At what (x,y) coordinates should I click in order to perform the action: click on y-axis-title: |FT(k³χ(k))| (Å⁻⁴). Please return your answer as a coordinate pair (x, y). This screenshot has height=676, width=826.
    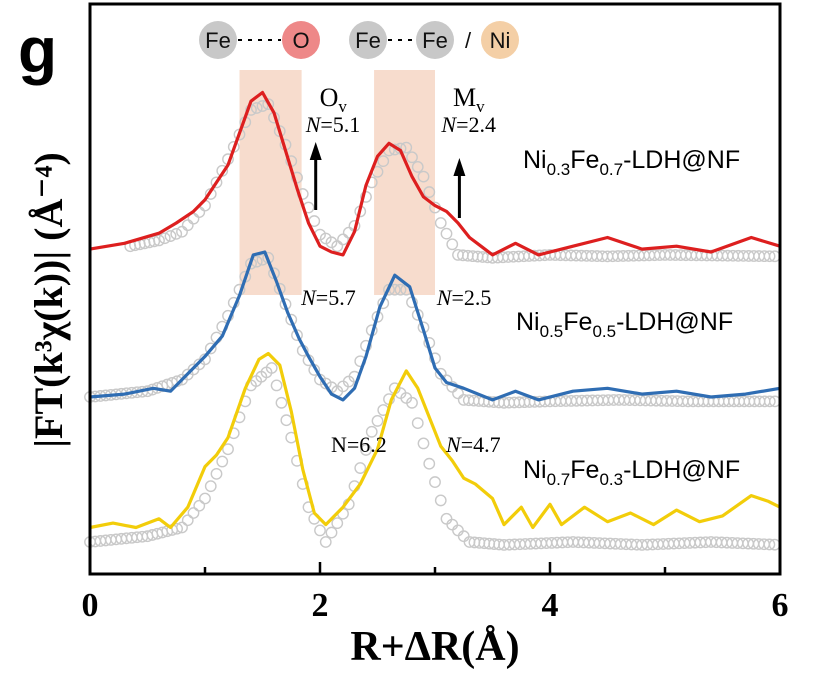
    Looking at the image, I should click on (48, 300).